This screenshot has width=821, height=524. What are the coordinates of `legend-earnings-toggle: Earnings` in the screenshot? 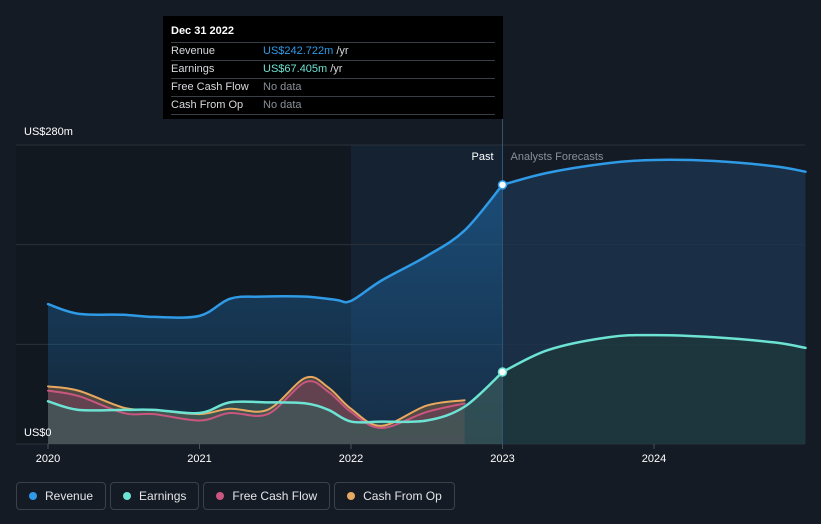 It's located at (155, 496).